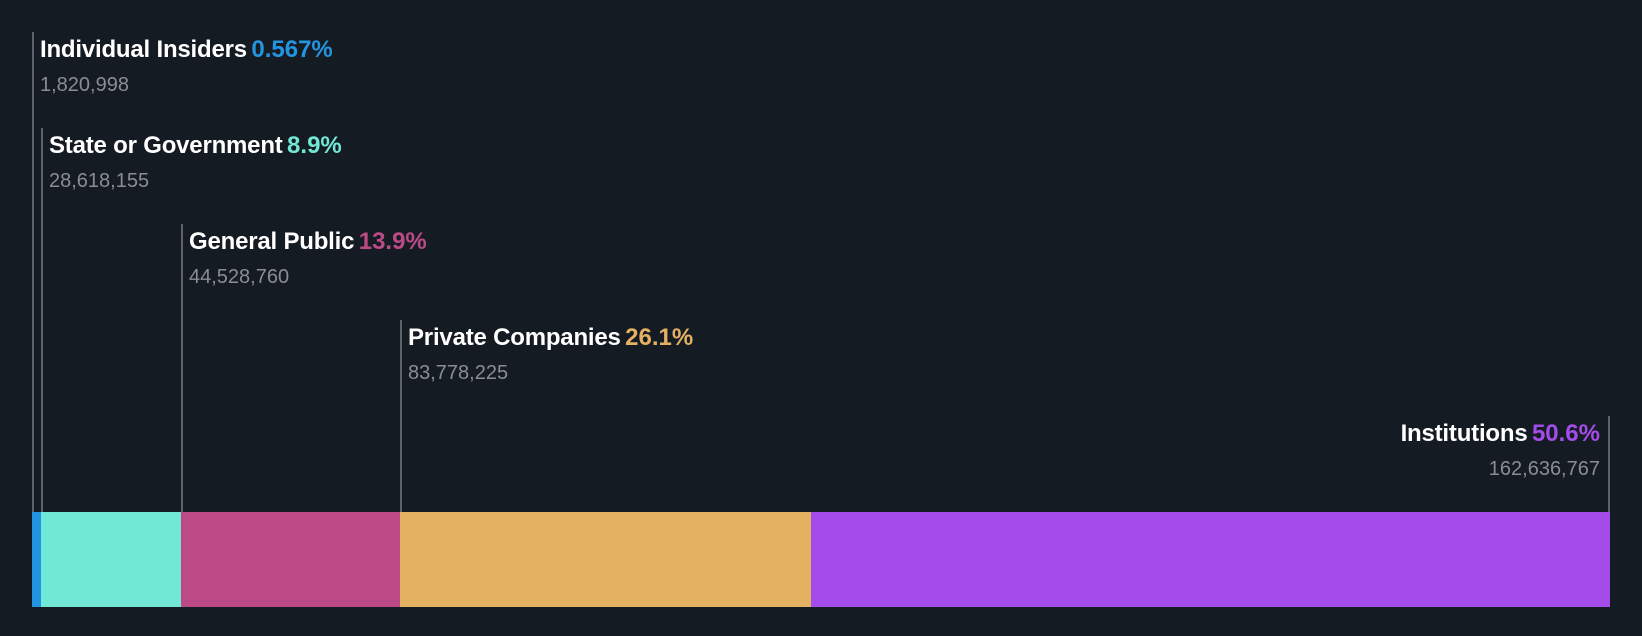  I want to click on segment-percent: 8.9%, so click(314, 145).